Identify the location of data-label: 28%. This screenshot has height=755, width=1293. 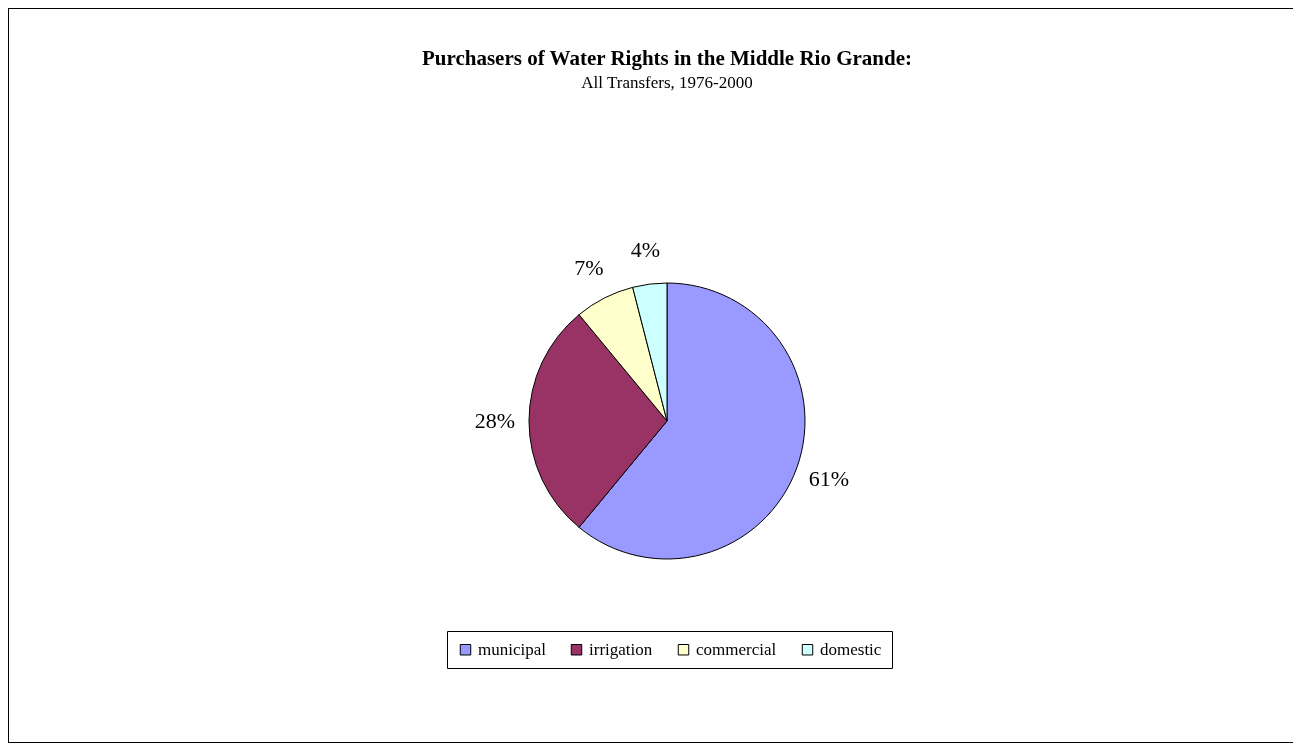
(495, 420).